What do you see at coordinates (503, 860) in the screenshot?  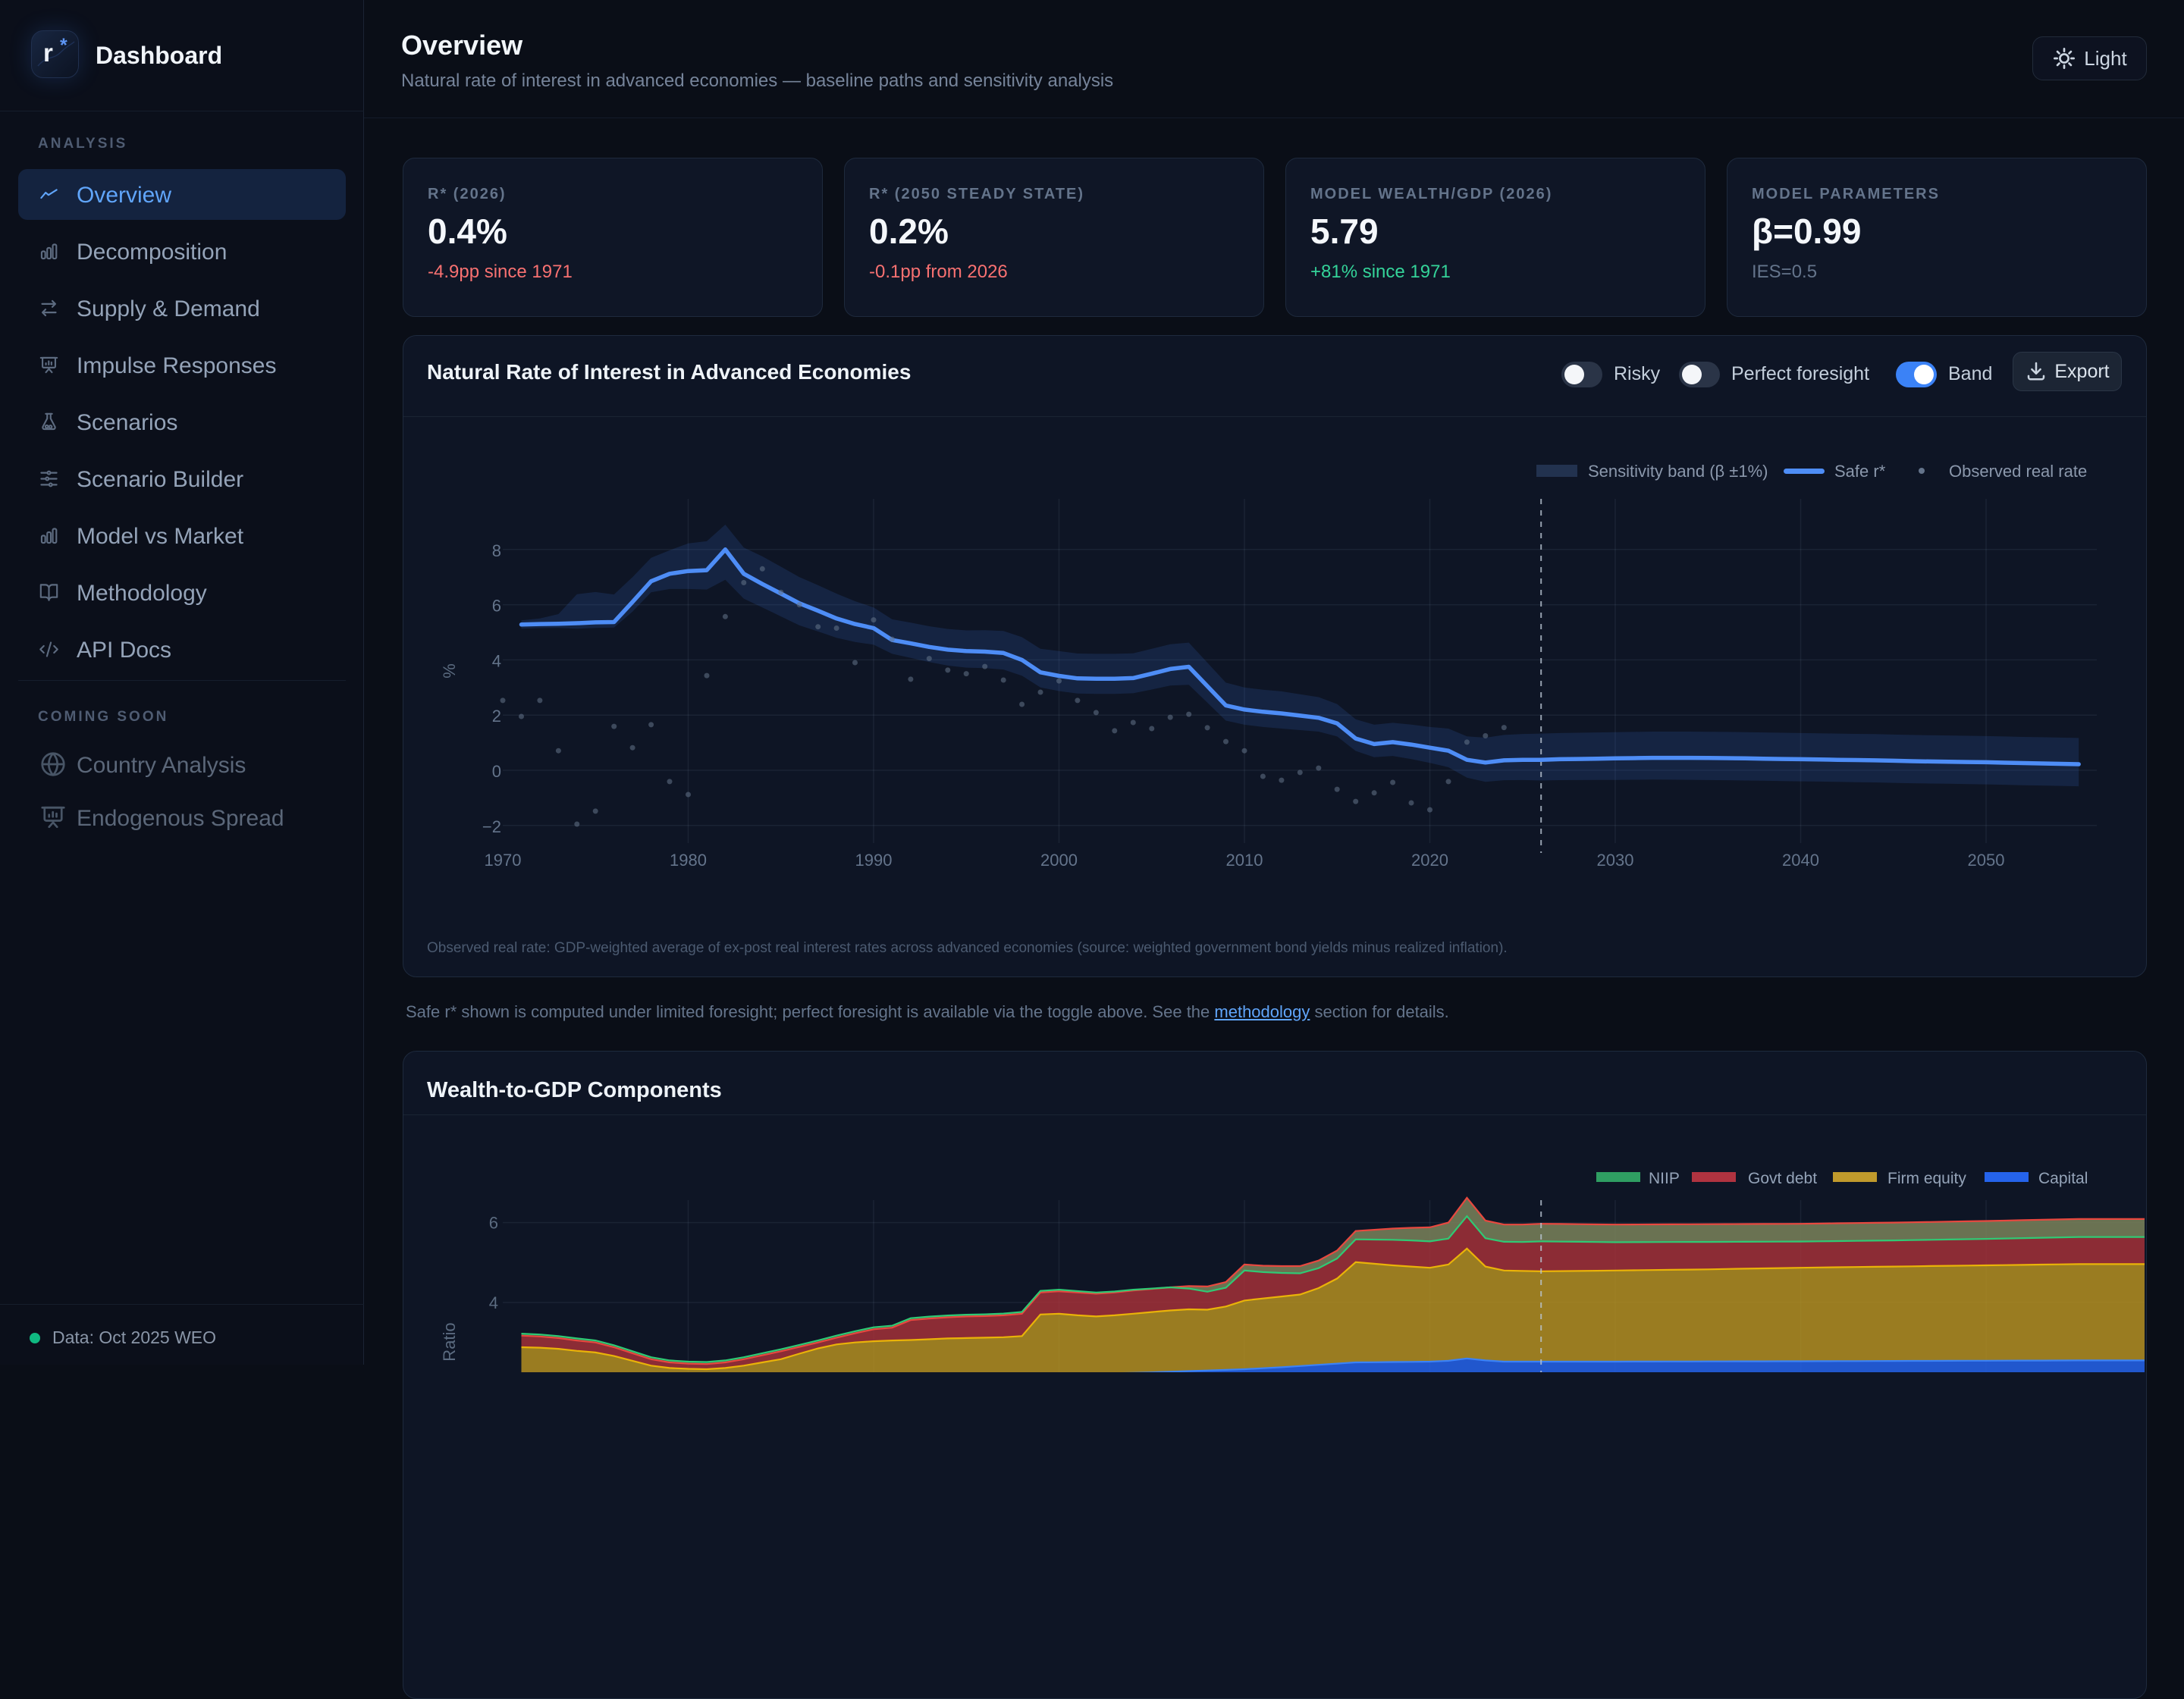 I see `svg-text: 1970` at bounding box center [503, 860].